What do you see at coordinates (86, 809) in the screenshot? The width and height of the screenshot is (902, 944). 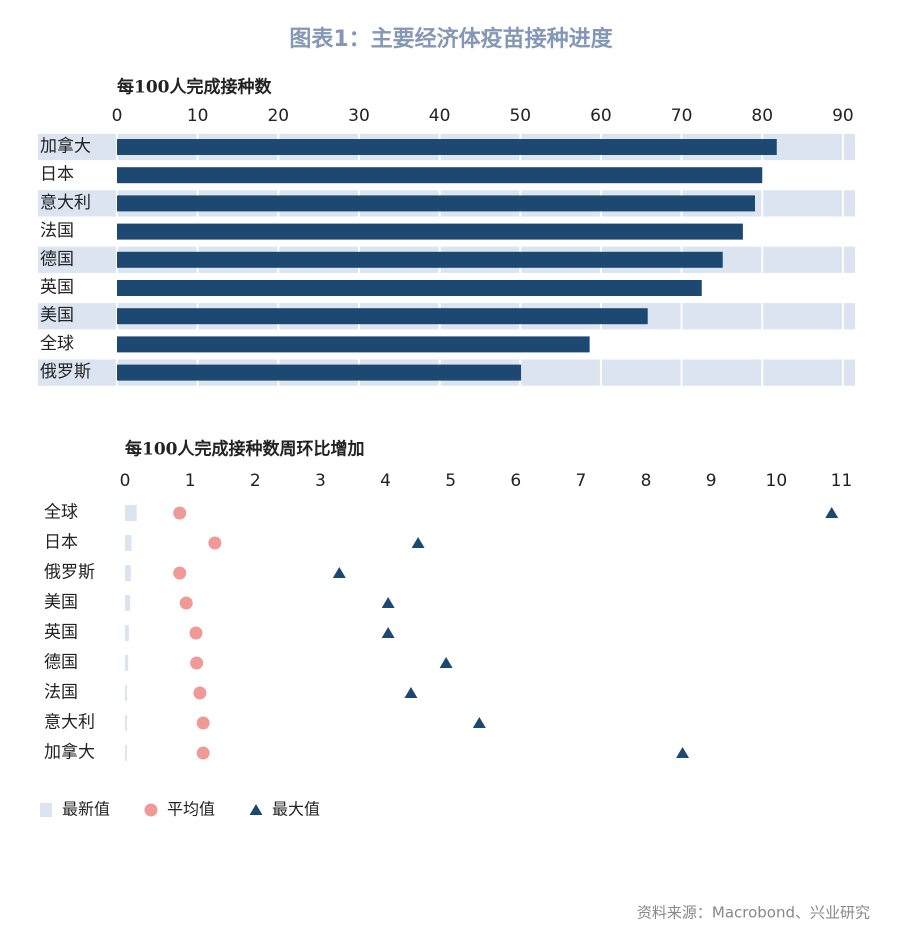 I see `legend-label: 最新值` at bounding box center [86, 809].